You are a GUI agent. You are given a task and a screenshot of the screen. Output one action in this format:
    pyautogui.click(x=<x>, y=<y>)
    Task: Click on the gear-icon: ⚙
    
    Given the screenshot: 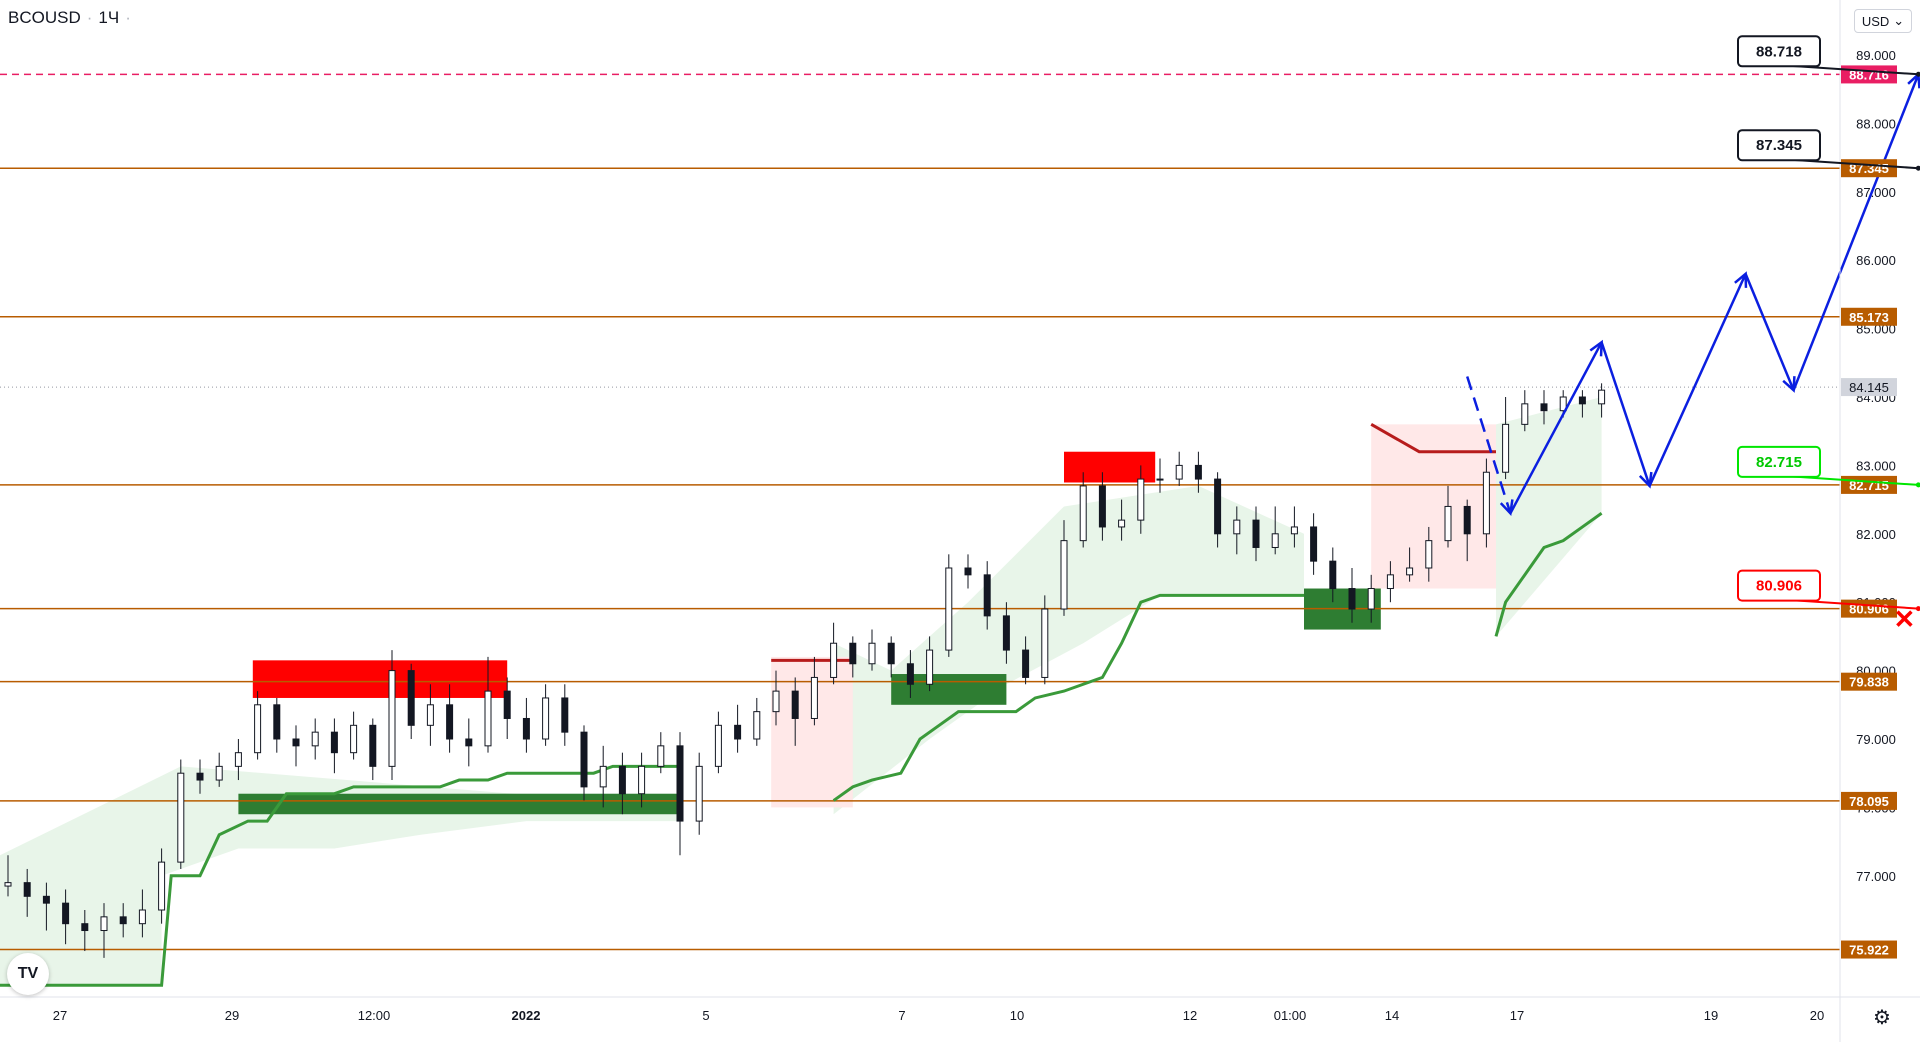 What is the action you would take?
    pyautogui.click(x=1882, y=1017)
    